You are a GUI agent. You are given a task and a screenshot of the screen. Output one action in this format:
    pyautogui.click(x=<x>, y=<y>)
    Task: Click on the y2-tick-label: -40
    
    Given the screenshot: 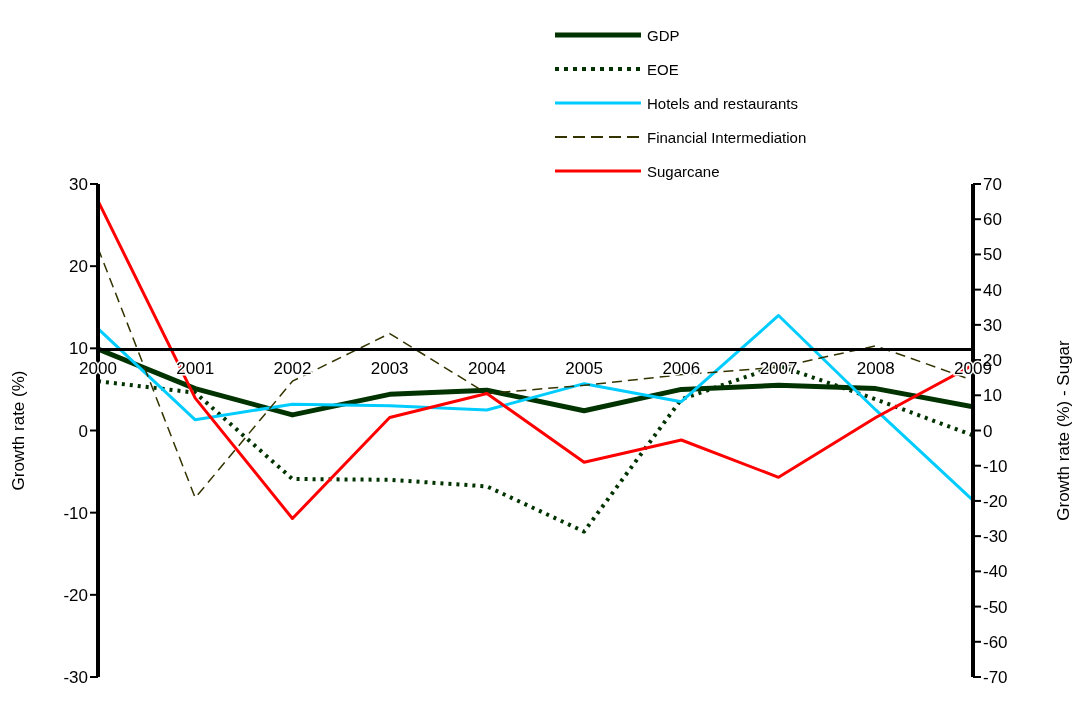 What is the action you would take?
    pyautogui.click(x=995, y=572)
    